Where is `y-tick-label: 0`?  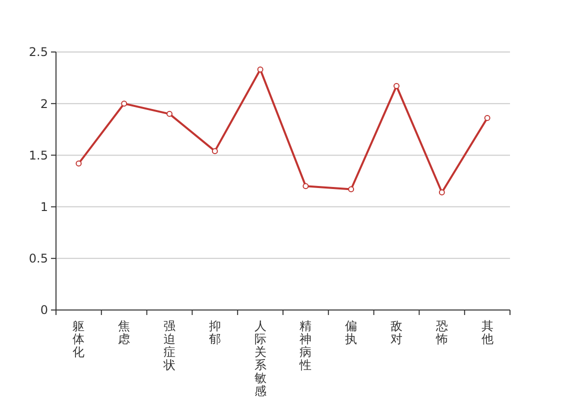
y-tick-label: 0 is located at coordinates (44, 310).